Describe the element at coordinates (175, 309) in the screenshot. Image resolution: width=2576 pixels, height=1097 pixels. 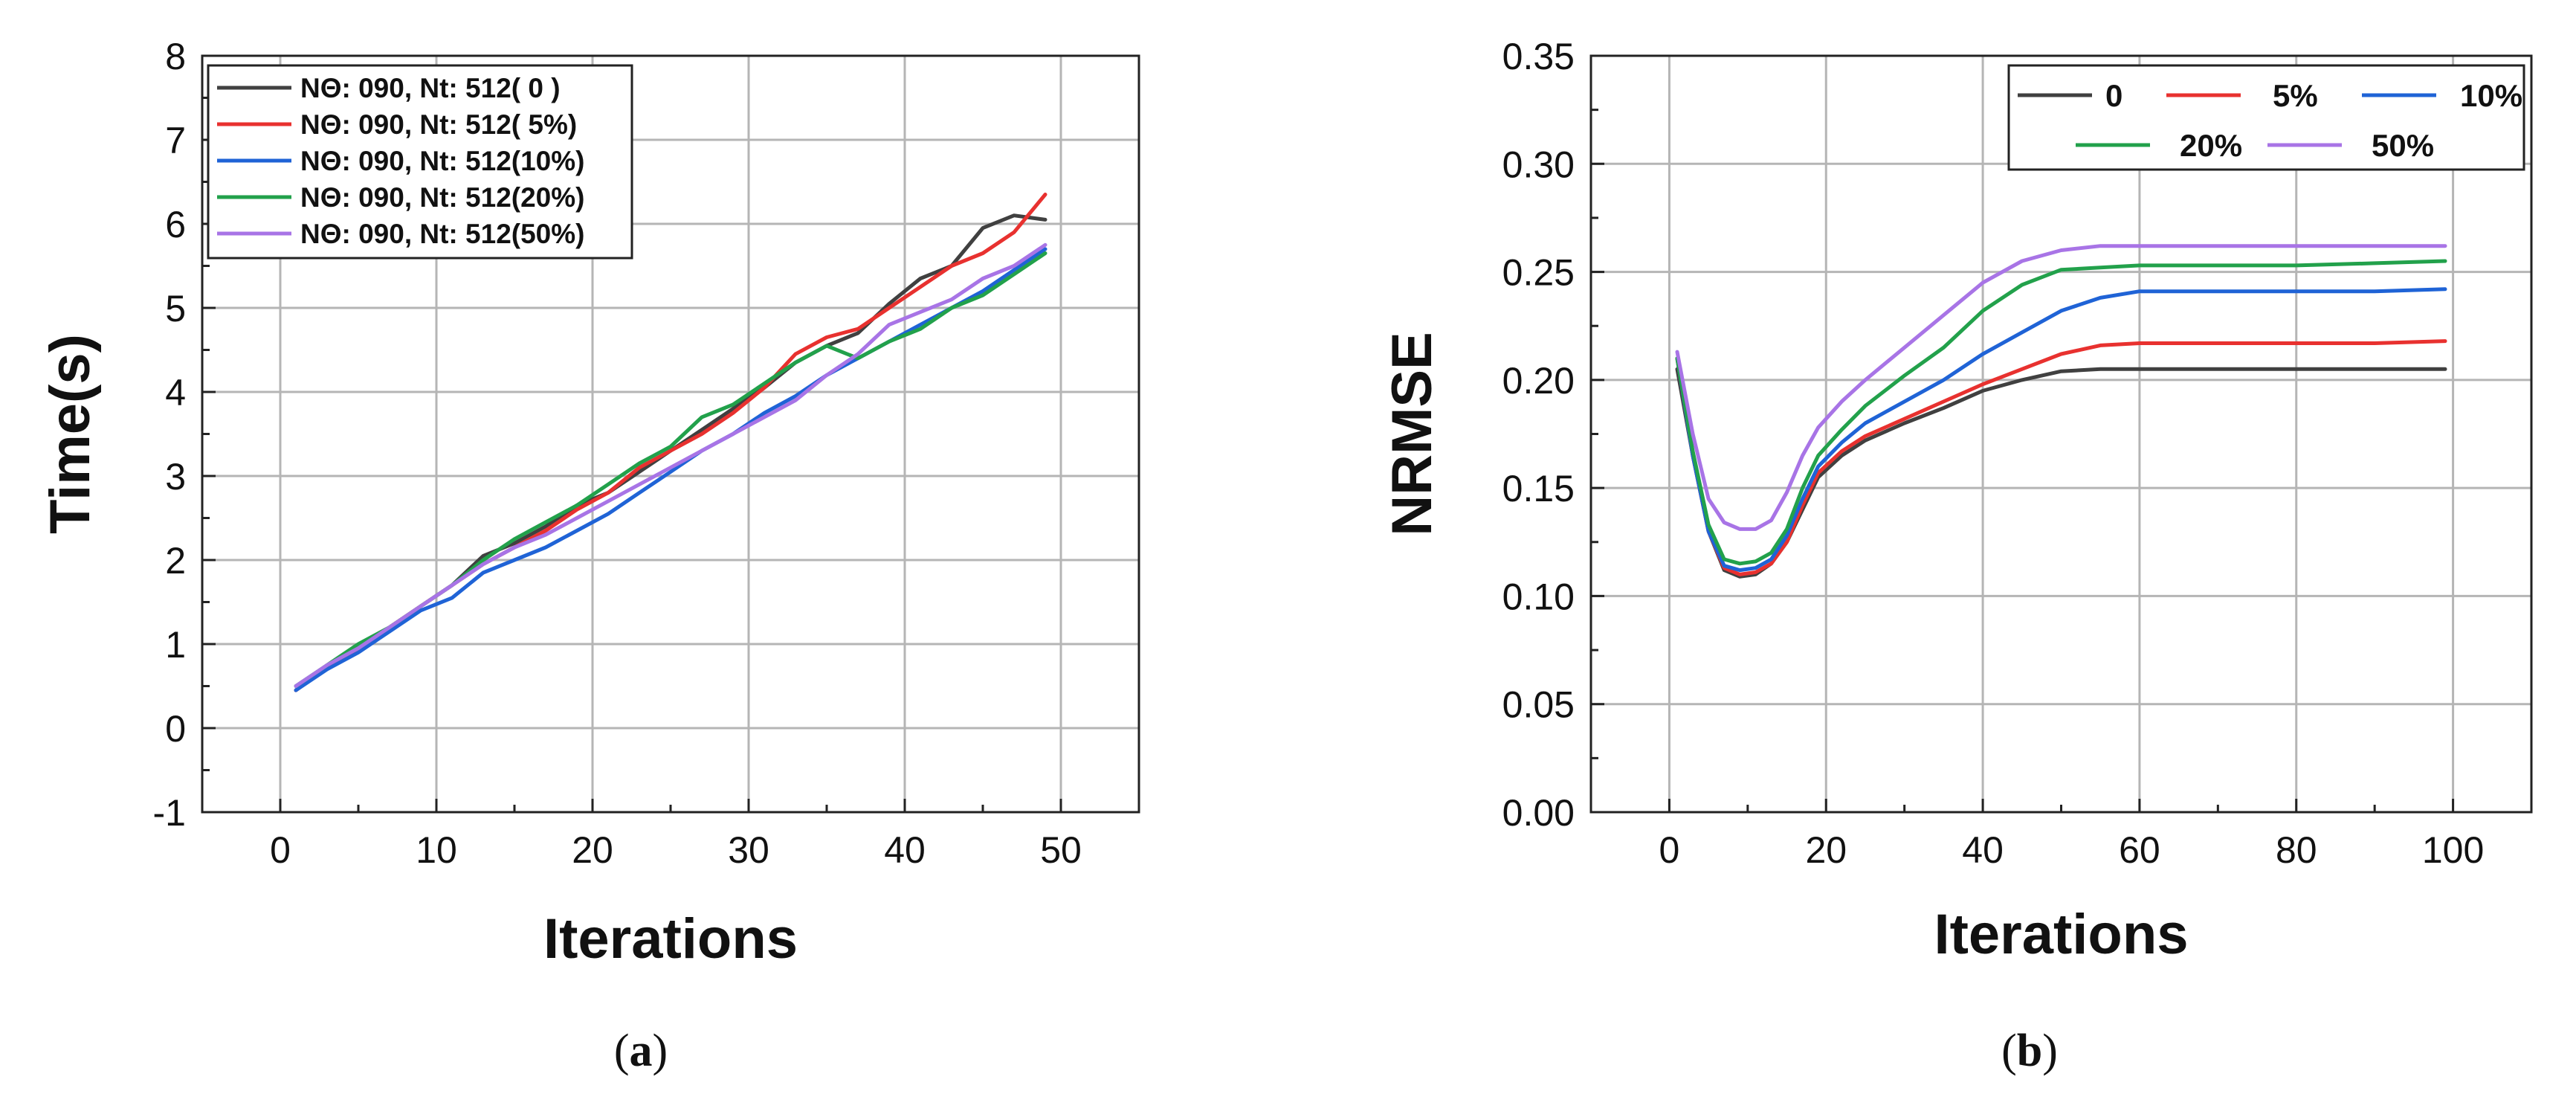
I see `y-tick-label: 5` at that location.